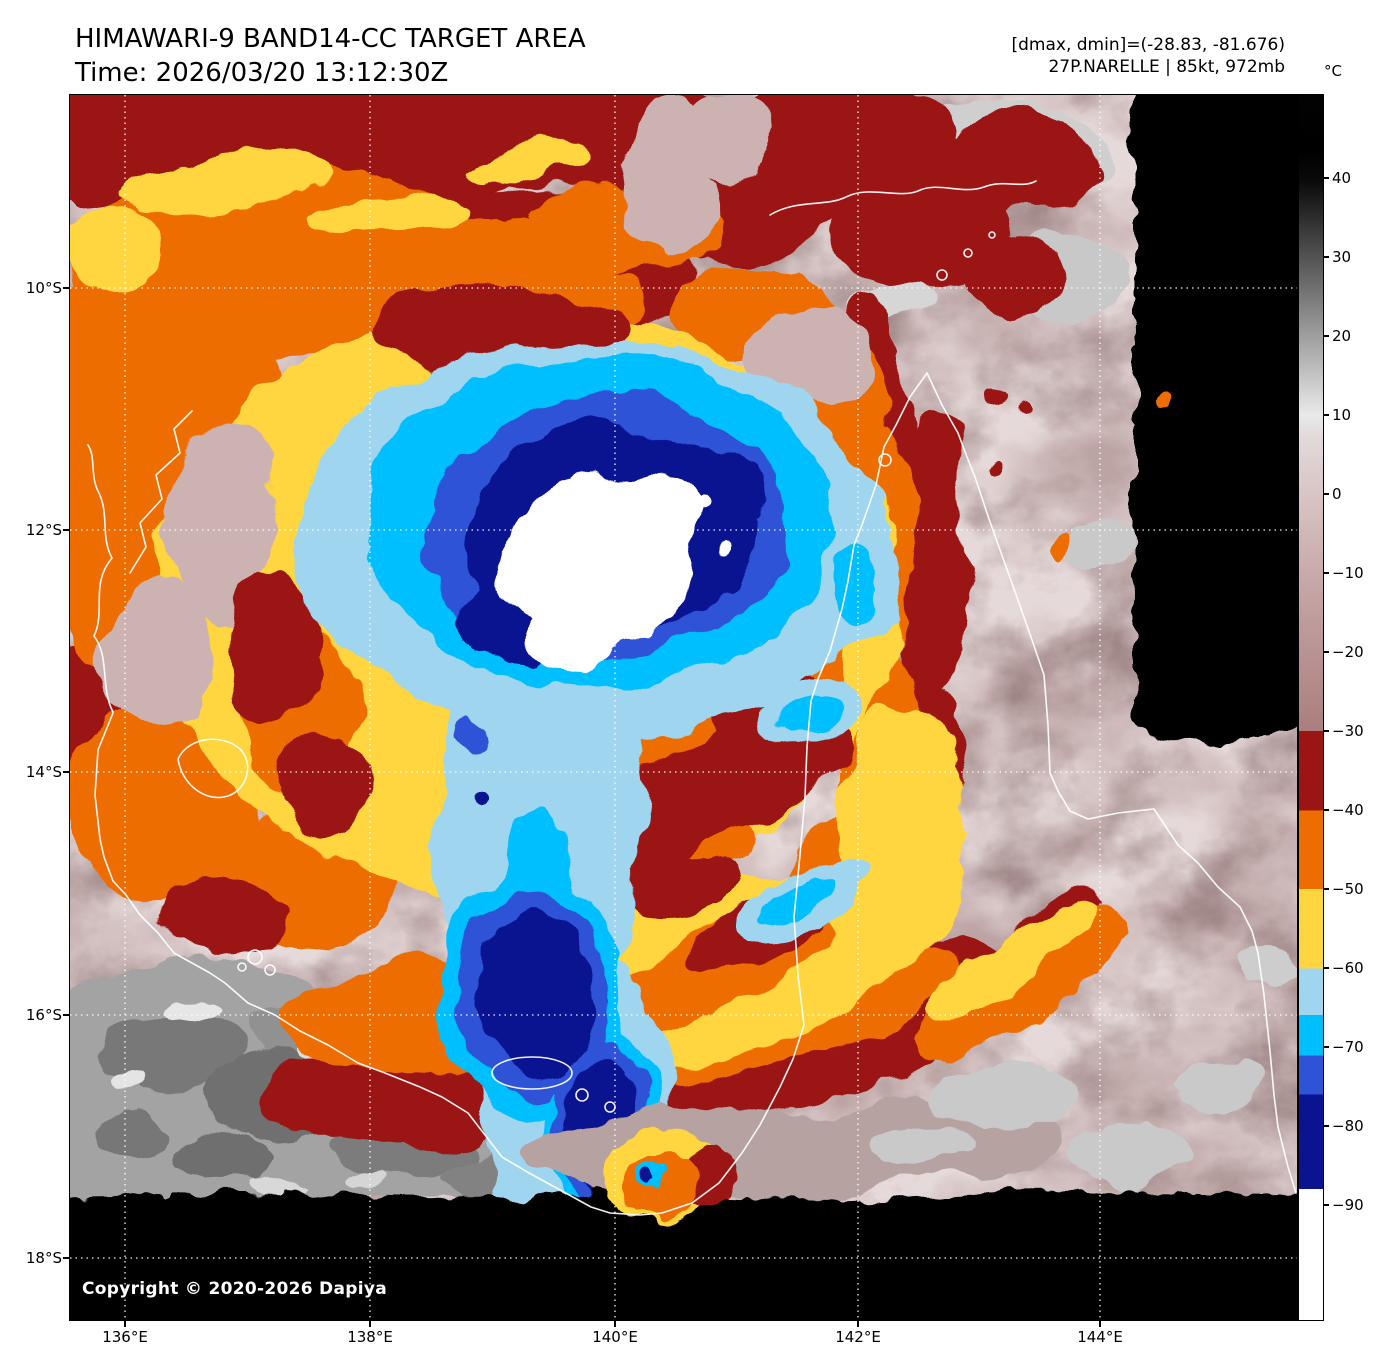 The height and width of the screenshot is (1359, 1388). Describe the element at coordinates (1342, 178) in the screenshot. I see `colorbar-tick-label: 40` at that location.